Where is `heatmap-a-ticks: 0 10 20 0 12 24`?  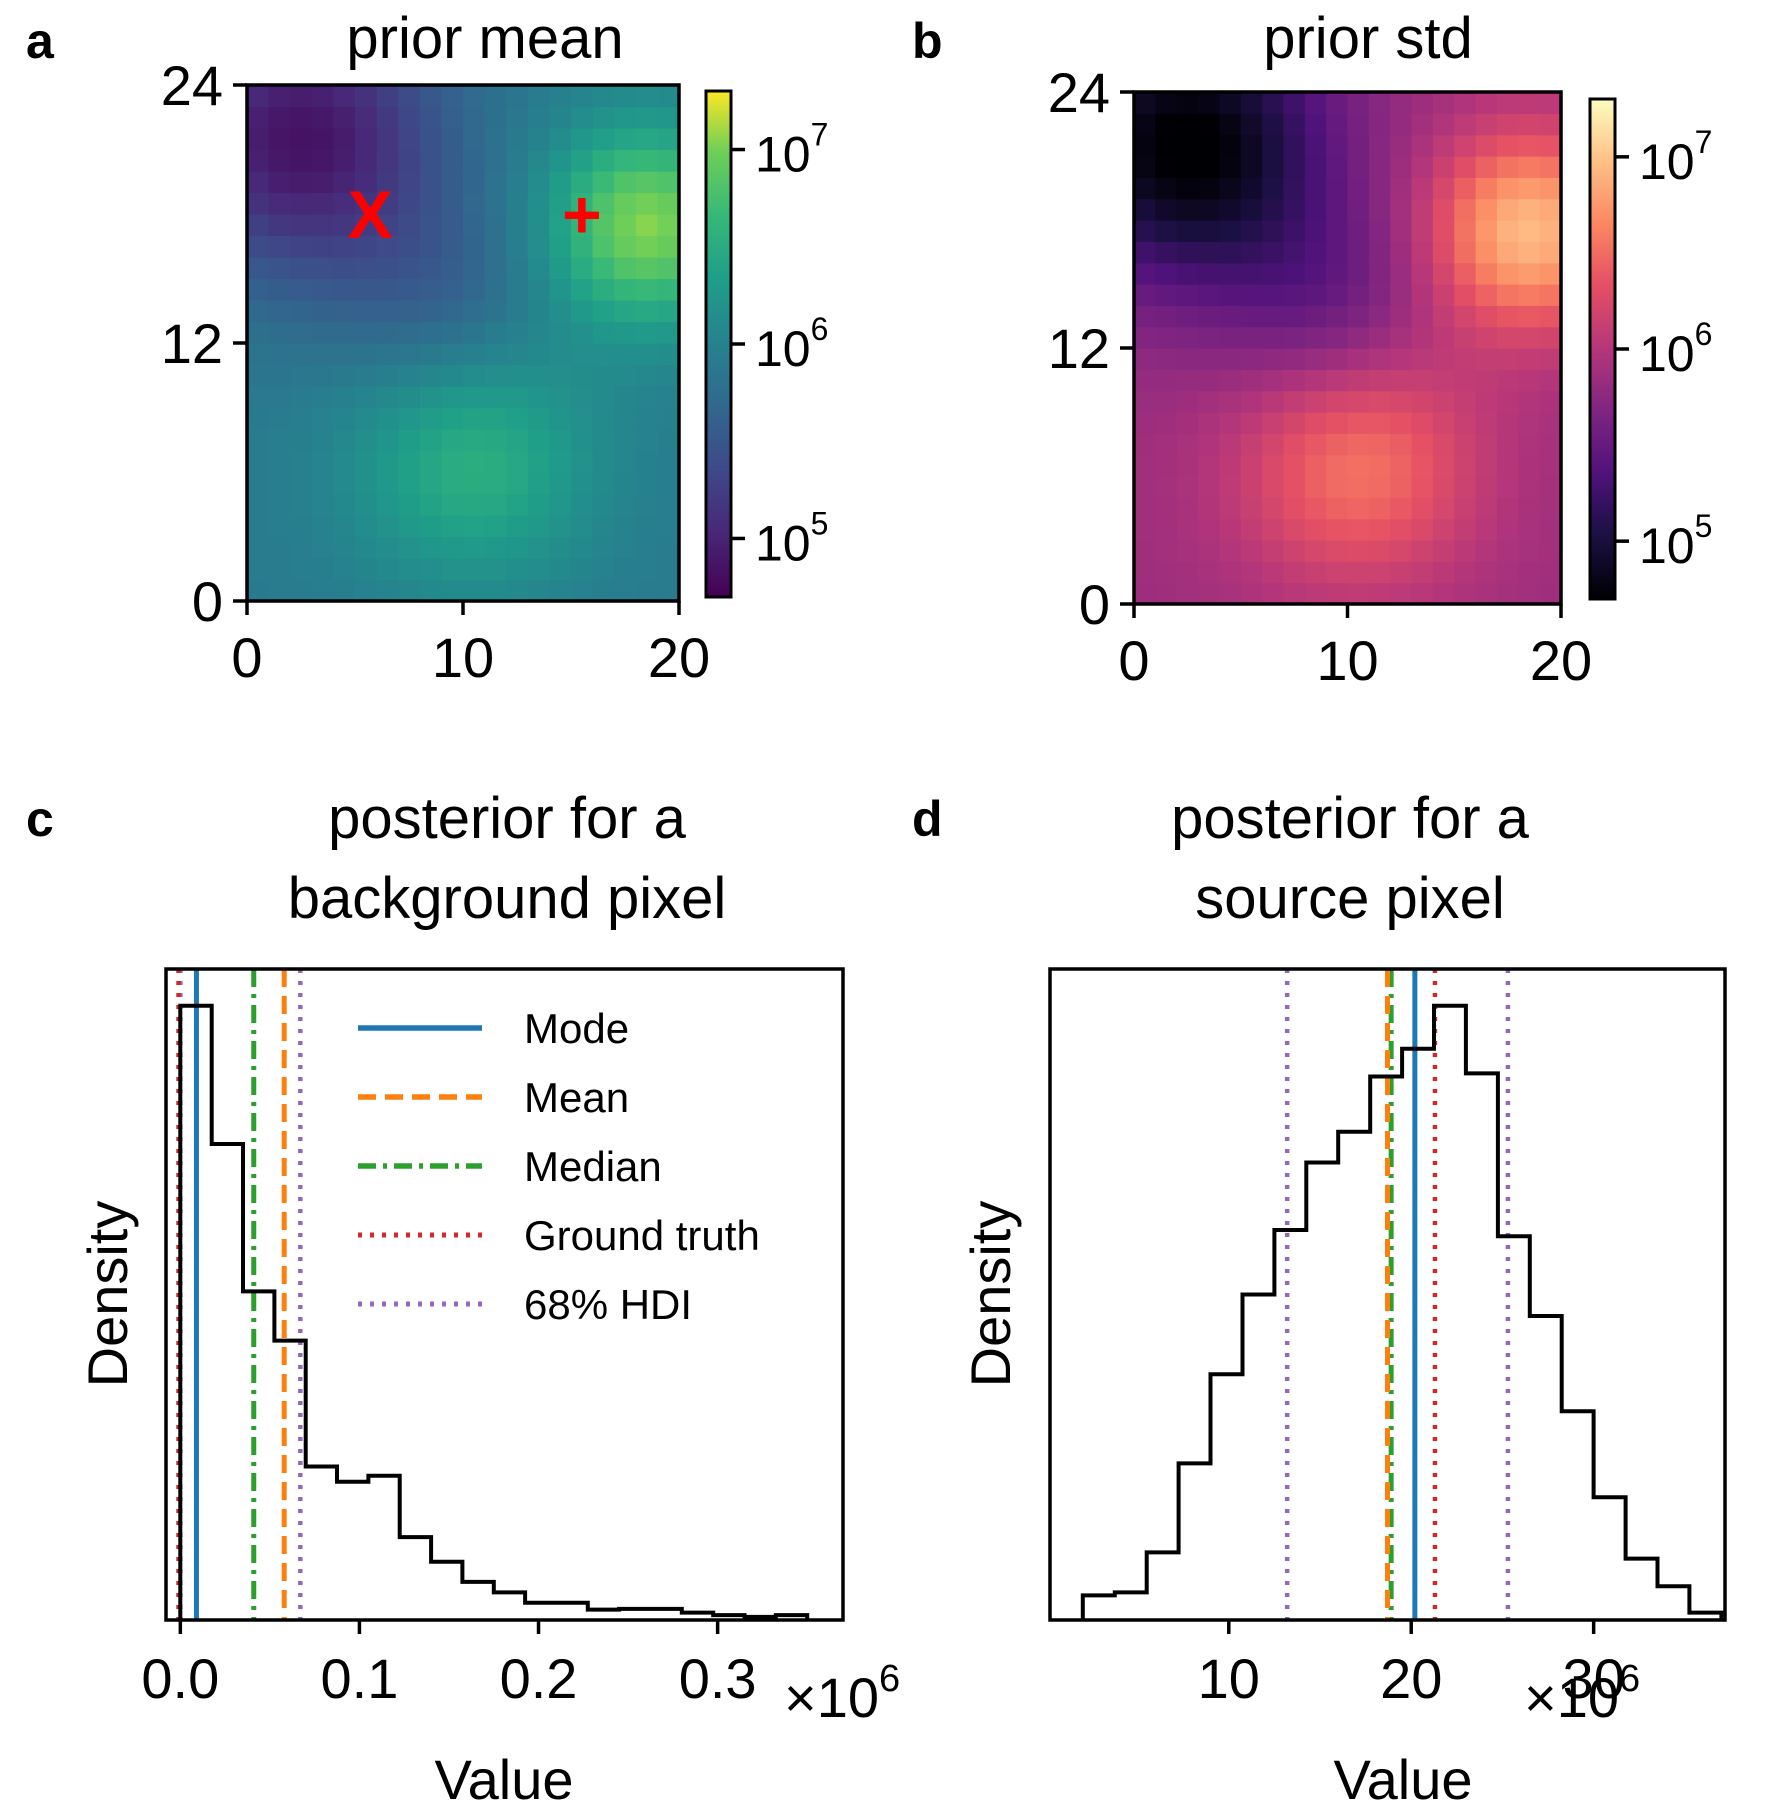 heatmap-a-ticks: 0 10 20 0 12 24 is located at coordinates (435, 371).